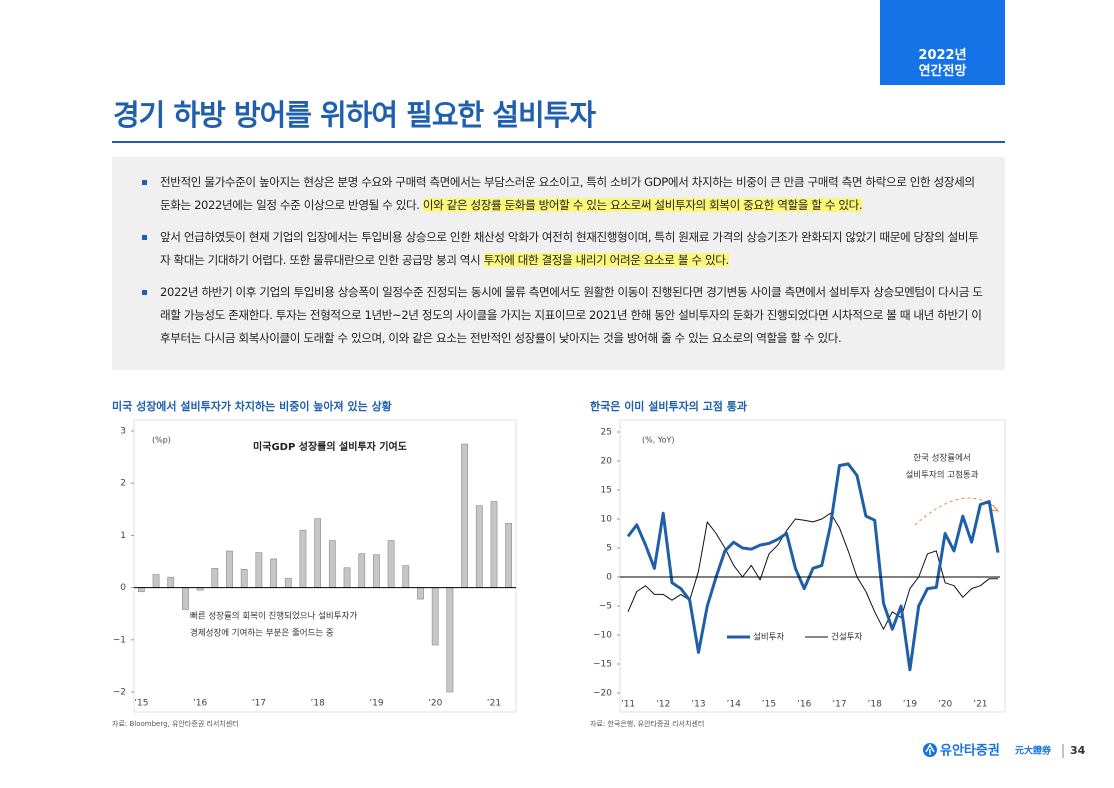  Describe the element at coordinates (119, 640) in the screenshot. I see `y-tick-label: −1` at that location.